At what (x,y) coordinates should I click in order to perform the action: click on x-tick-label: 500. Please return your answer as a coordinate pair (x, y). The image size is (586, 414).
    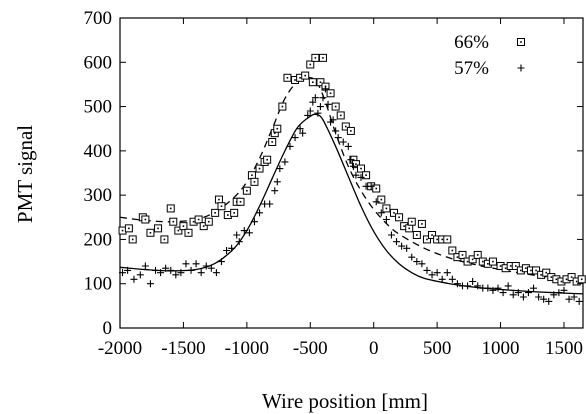
    Looking at the image, I should click on (437, 348).